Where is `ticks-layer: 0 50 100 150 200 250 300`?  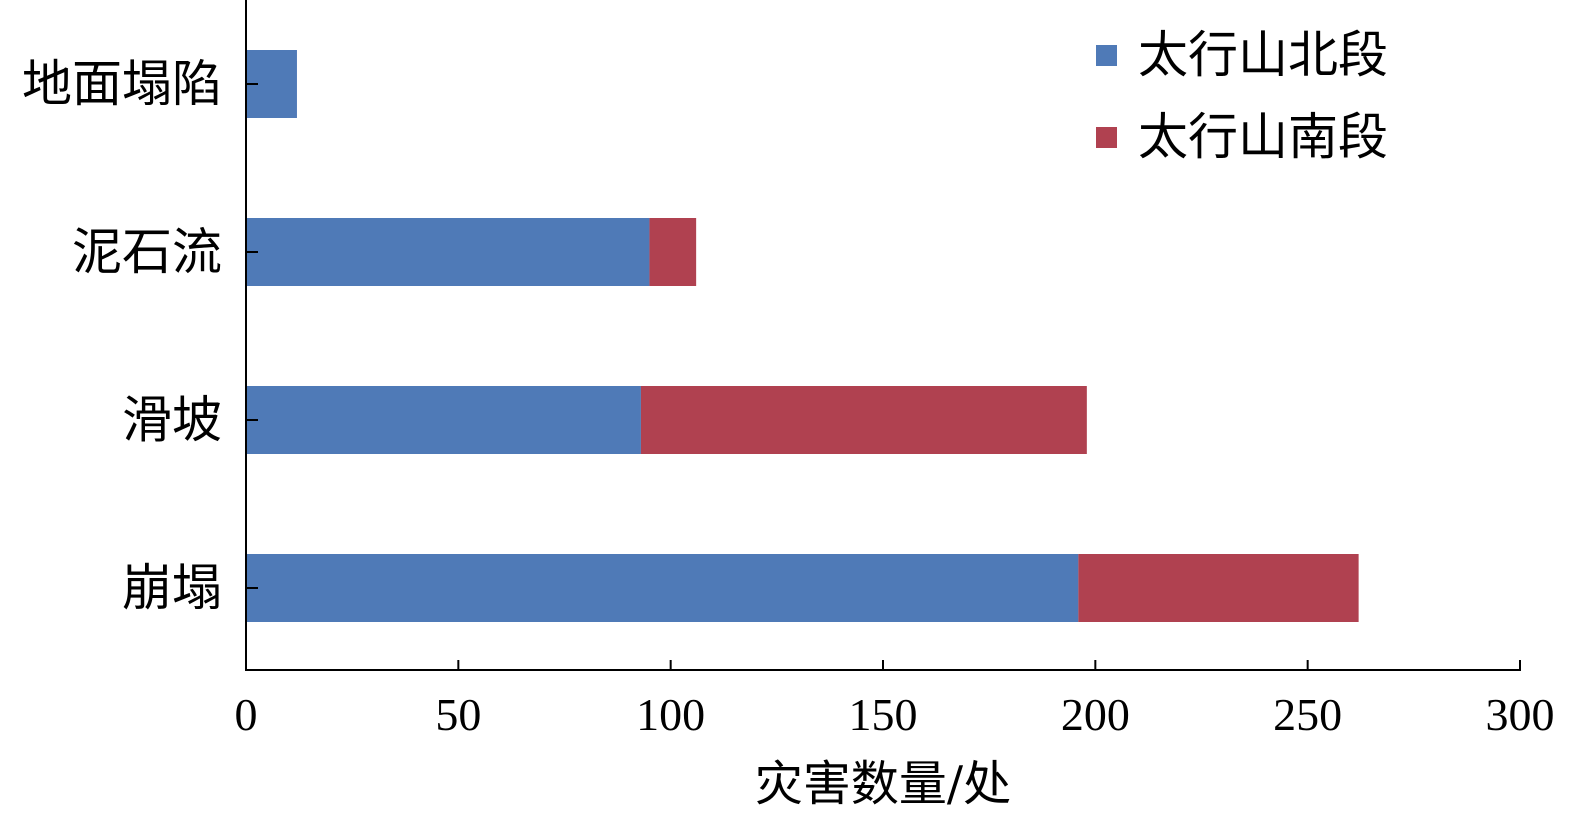
ticks-layer: 0 50 100 150 200 250 300 is located at coordinates (895, 700).